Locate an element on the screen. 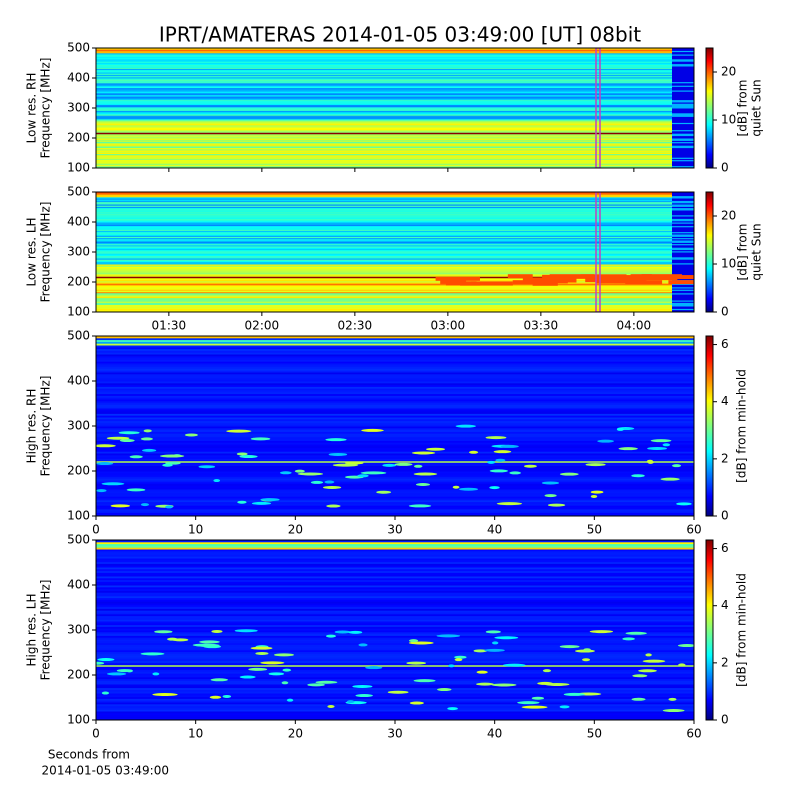 This screenshot has width=800, height=800. x-tick-label: 30 is located at coordinates (394, 530).